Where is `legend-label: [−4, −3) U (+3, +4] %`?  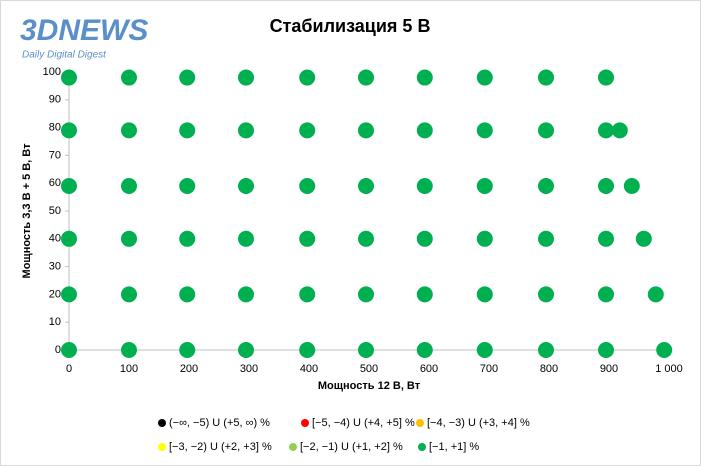 legend-label: [−4, −3) U (+3, +4] % is located at coordinates (478, 423).